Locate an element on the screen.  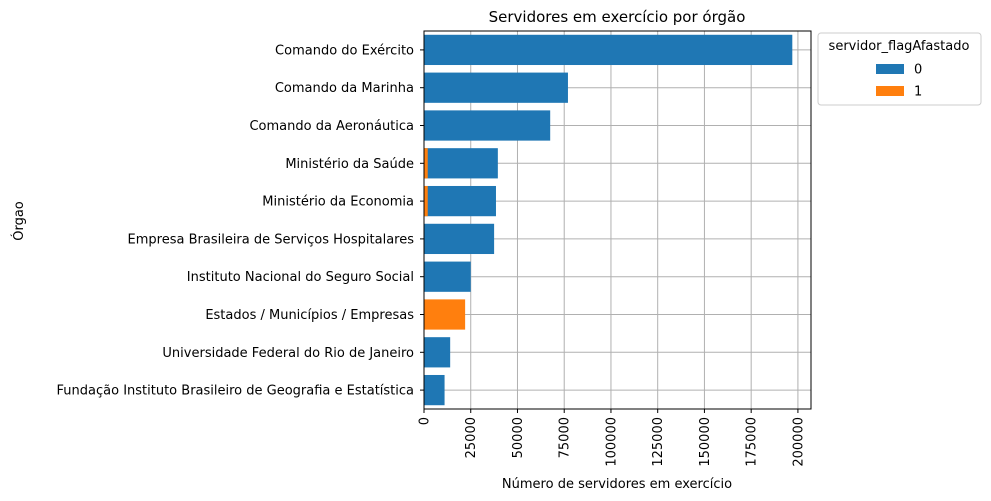
x-tick-label: 25000 is located at coordinates (471, 437).